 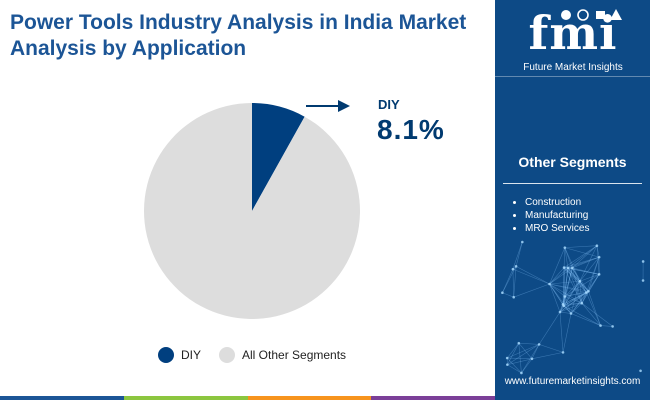 What do you see at coordinates (572, 183) in the screenshot?
I see `segments-divider` at bounding box center [572, 183].